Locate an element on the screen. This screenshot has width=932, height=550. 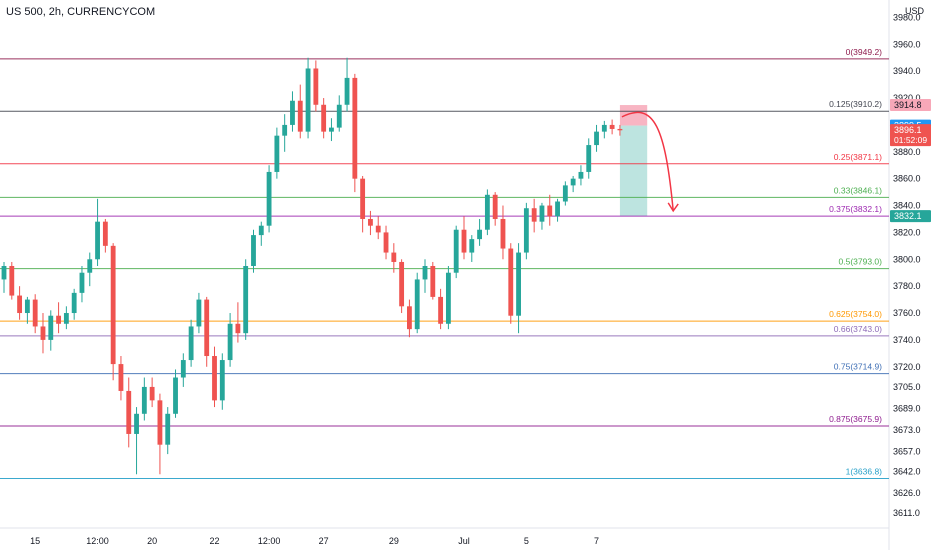
y-tick-label: 3920.0 is located at coordinates (907, 98).